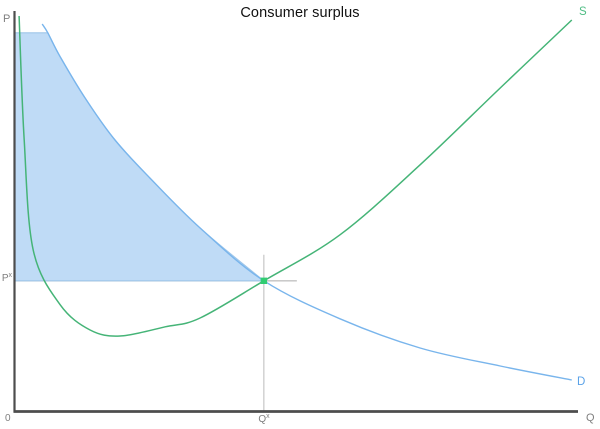 Image resolution: width=600 pixels, height=429 pixels. What do you see at coordinates (7, 19) in the screenshot?
I see `y-axis-label: P` at bounding box center [7, 19].